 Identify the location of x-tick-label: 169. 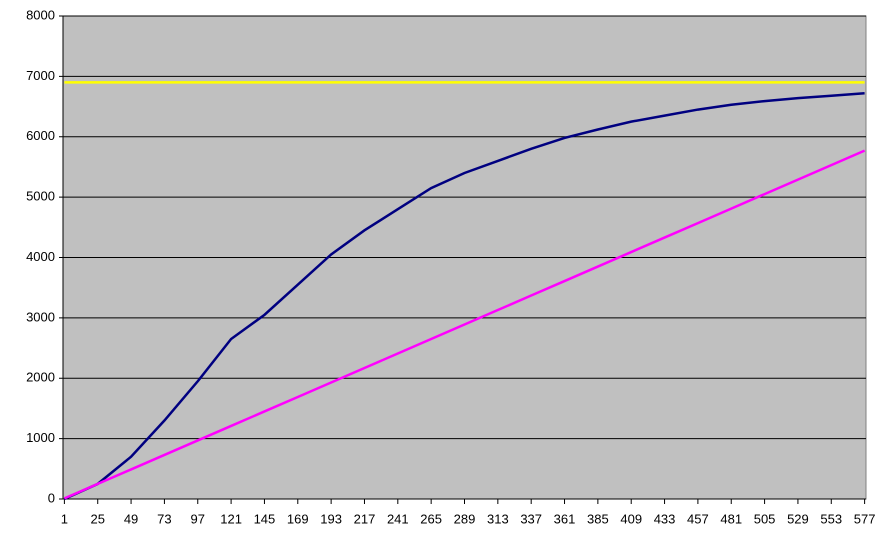
(298, 518).